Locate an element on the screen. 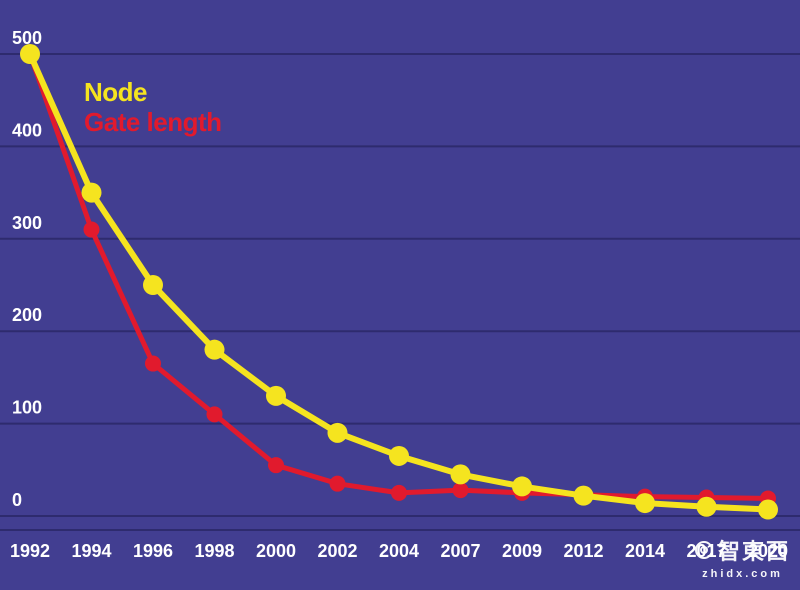  node-point-1996 is located at coordinates (153, 285).